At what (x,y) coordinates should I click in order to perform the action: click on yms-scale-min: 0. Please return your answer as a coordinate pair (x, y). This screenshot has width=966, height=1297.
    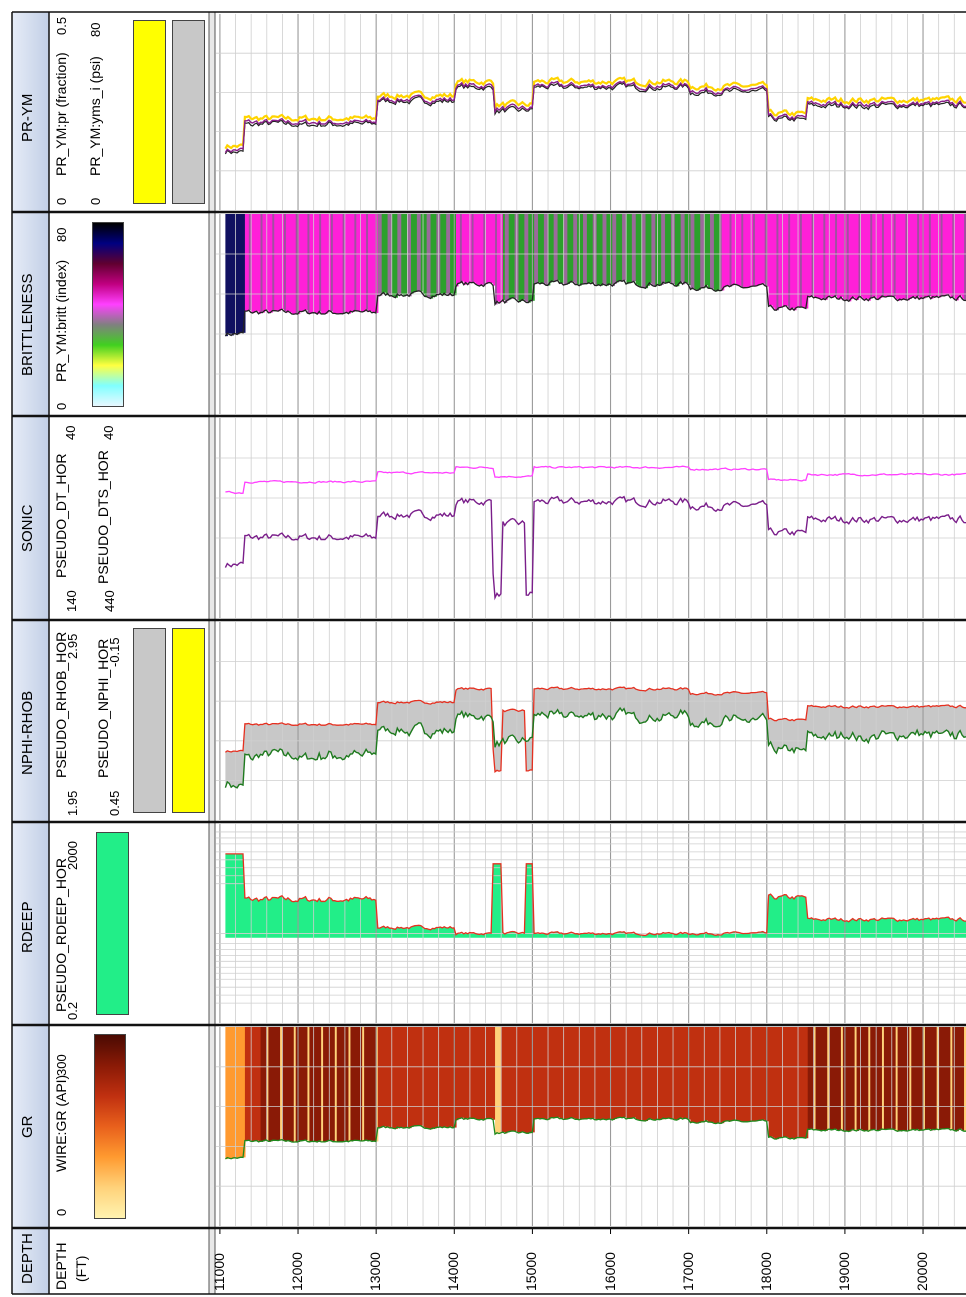
    Looking at the image, I should click on (95, 201).